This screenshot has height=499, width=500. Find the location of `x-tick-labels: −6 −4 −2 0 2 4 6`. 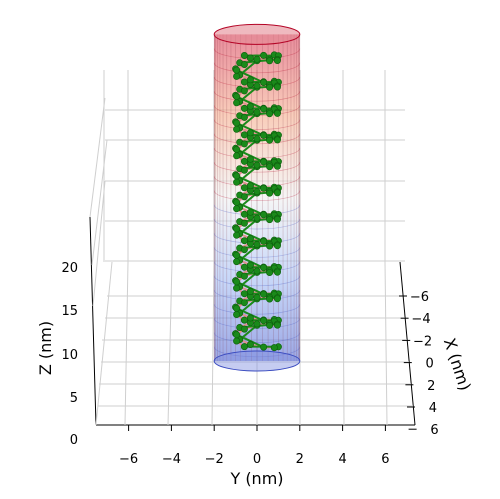

x-tick-labels: −6 −4 −2 0 2 4 6 is located at coordinates (419, 364).